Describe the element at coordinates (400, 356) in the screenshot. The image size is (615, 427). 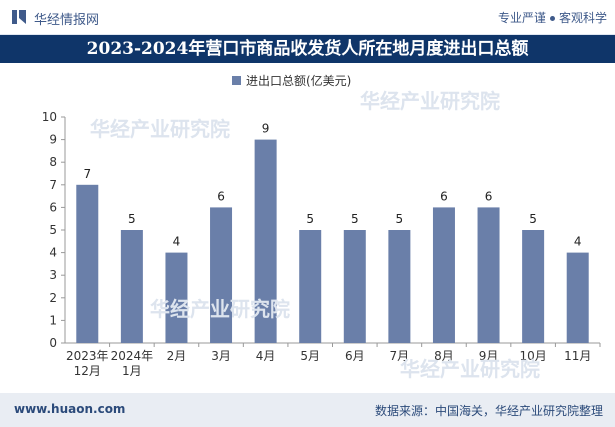
I see `x-tick-label: 7月` at that location.